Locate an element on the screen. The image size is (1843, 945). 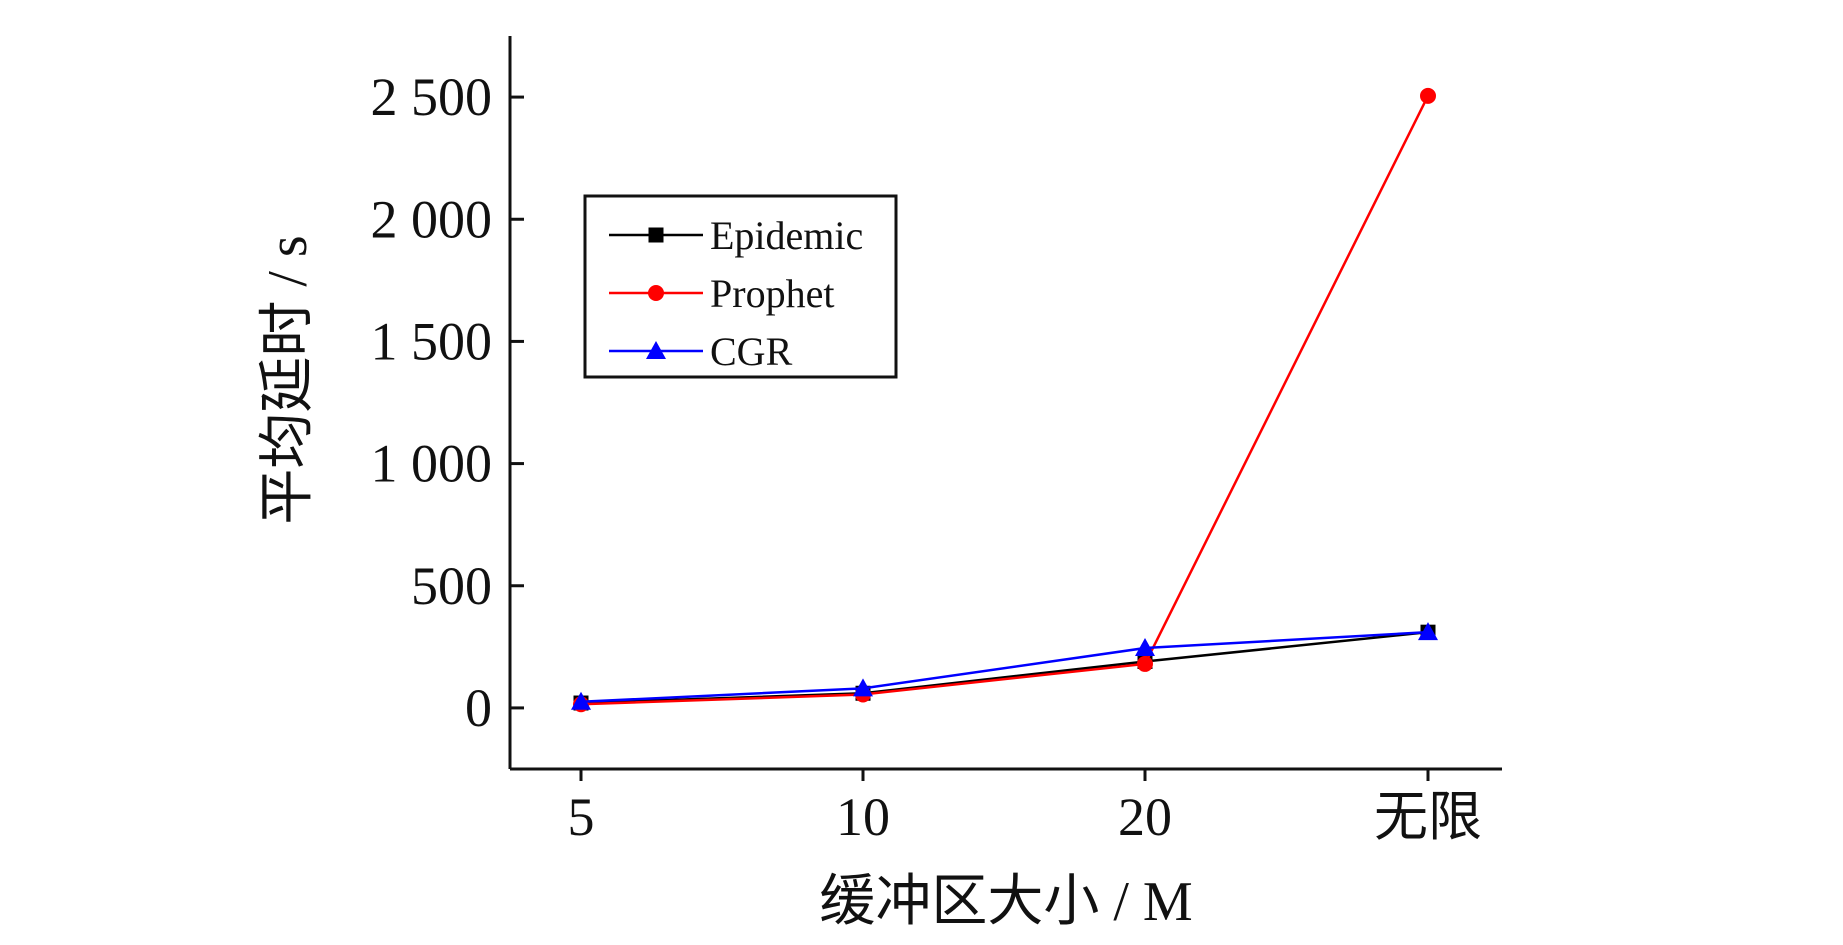
y-tick-label: 2 000 is located at coordinates (432, 219).